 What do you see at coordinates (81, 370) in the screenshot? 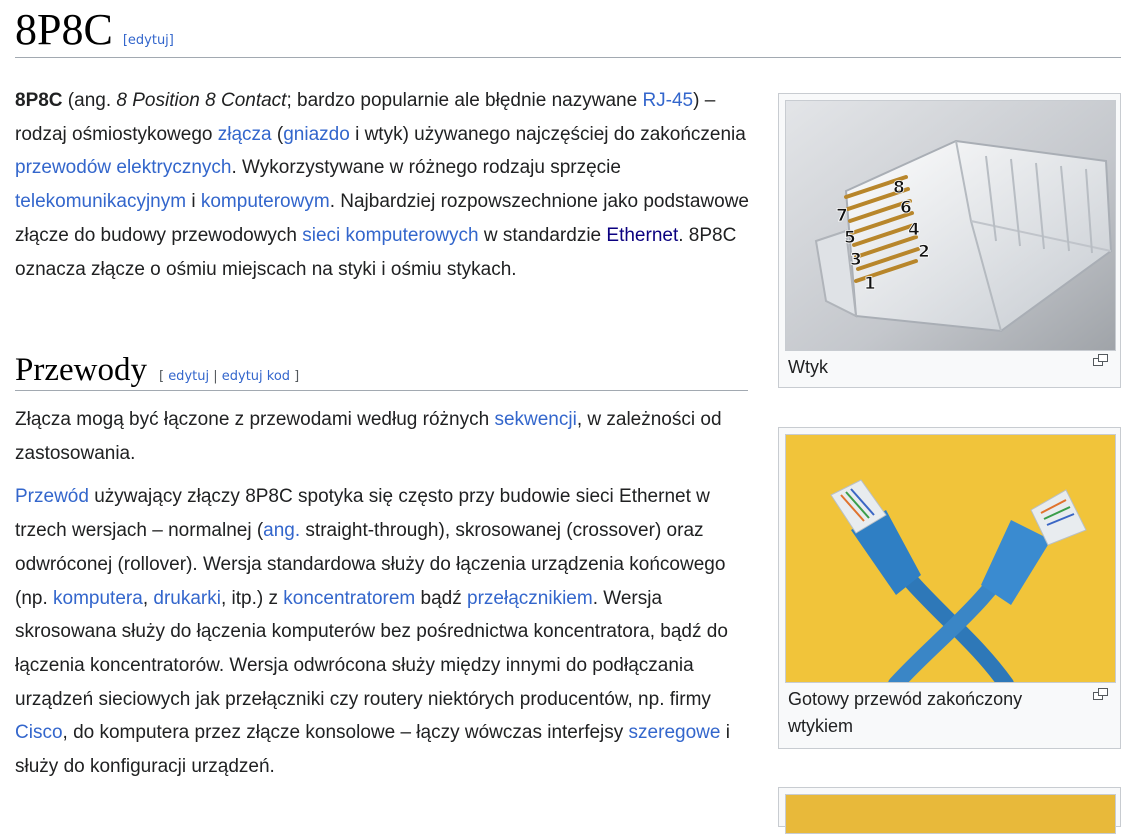
I see `section-title: Przewody` at bounding box center [81, 370].